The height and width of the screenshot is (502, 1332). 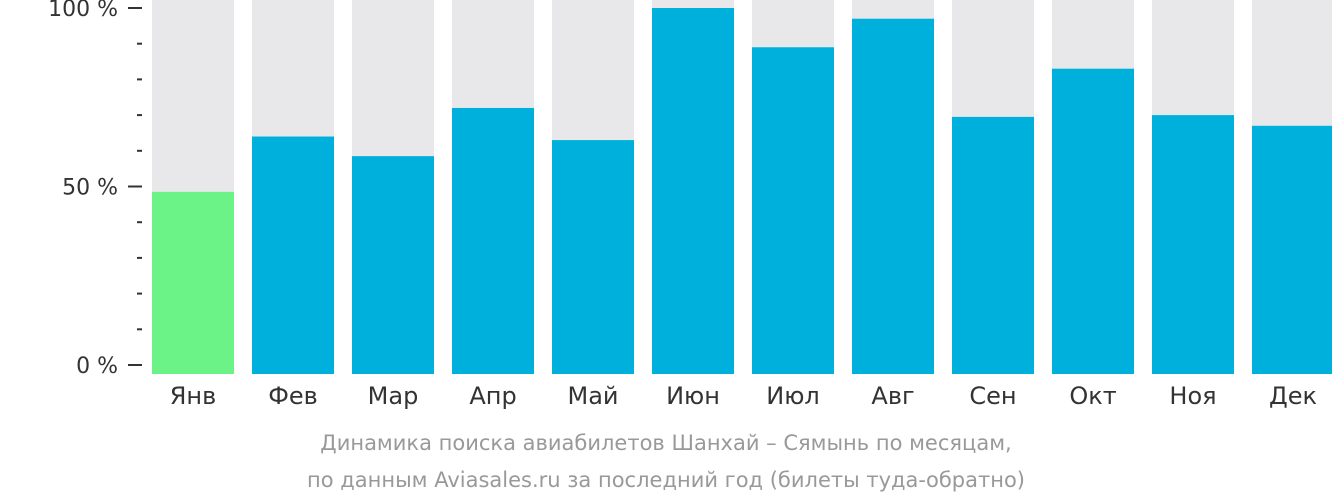 What do you see at coordinates (992, 396) in the screenshot?
I see `x-tick-label: Сен` at bounding box center [992, 396].